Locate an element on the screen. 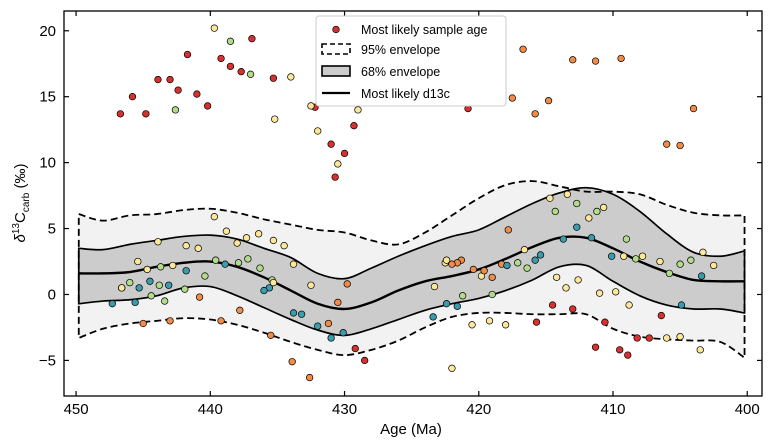 Image resolution: width=770 pixels, height=448 pixels. x-tick-label: 440 is located at coordinates (210, 409).